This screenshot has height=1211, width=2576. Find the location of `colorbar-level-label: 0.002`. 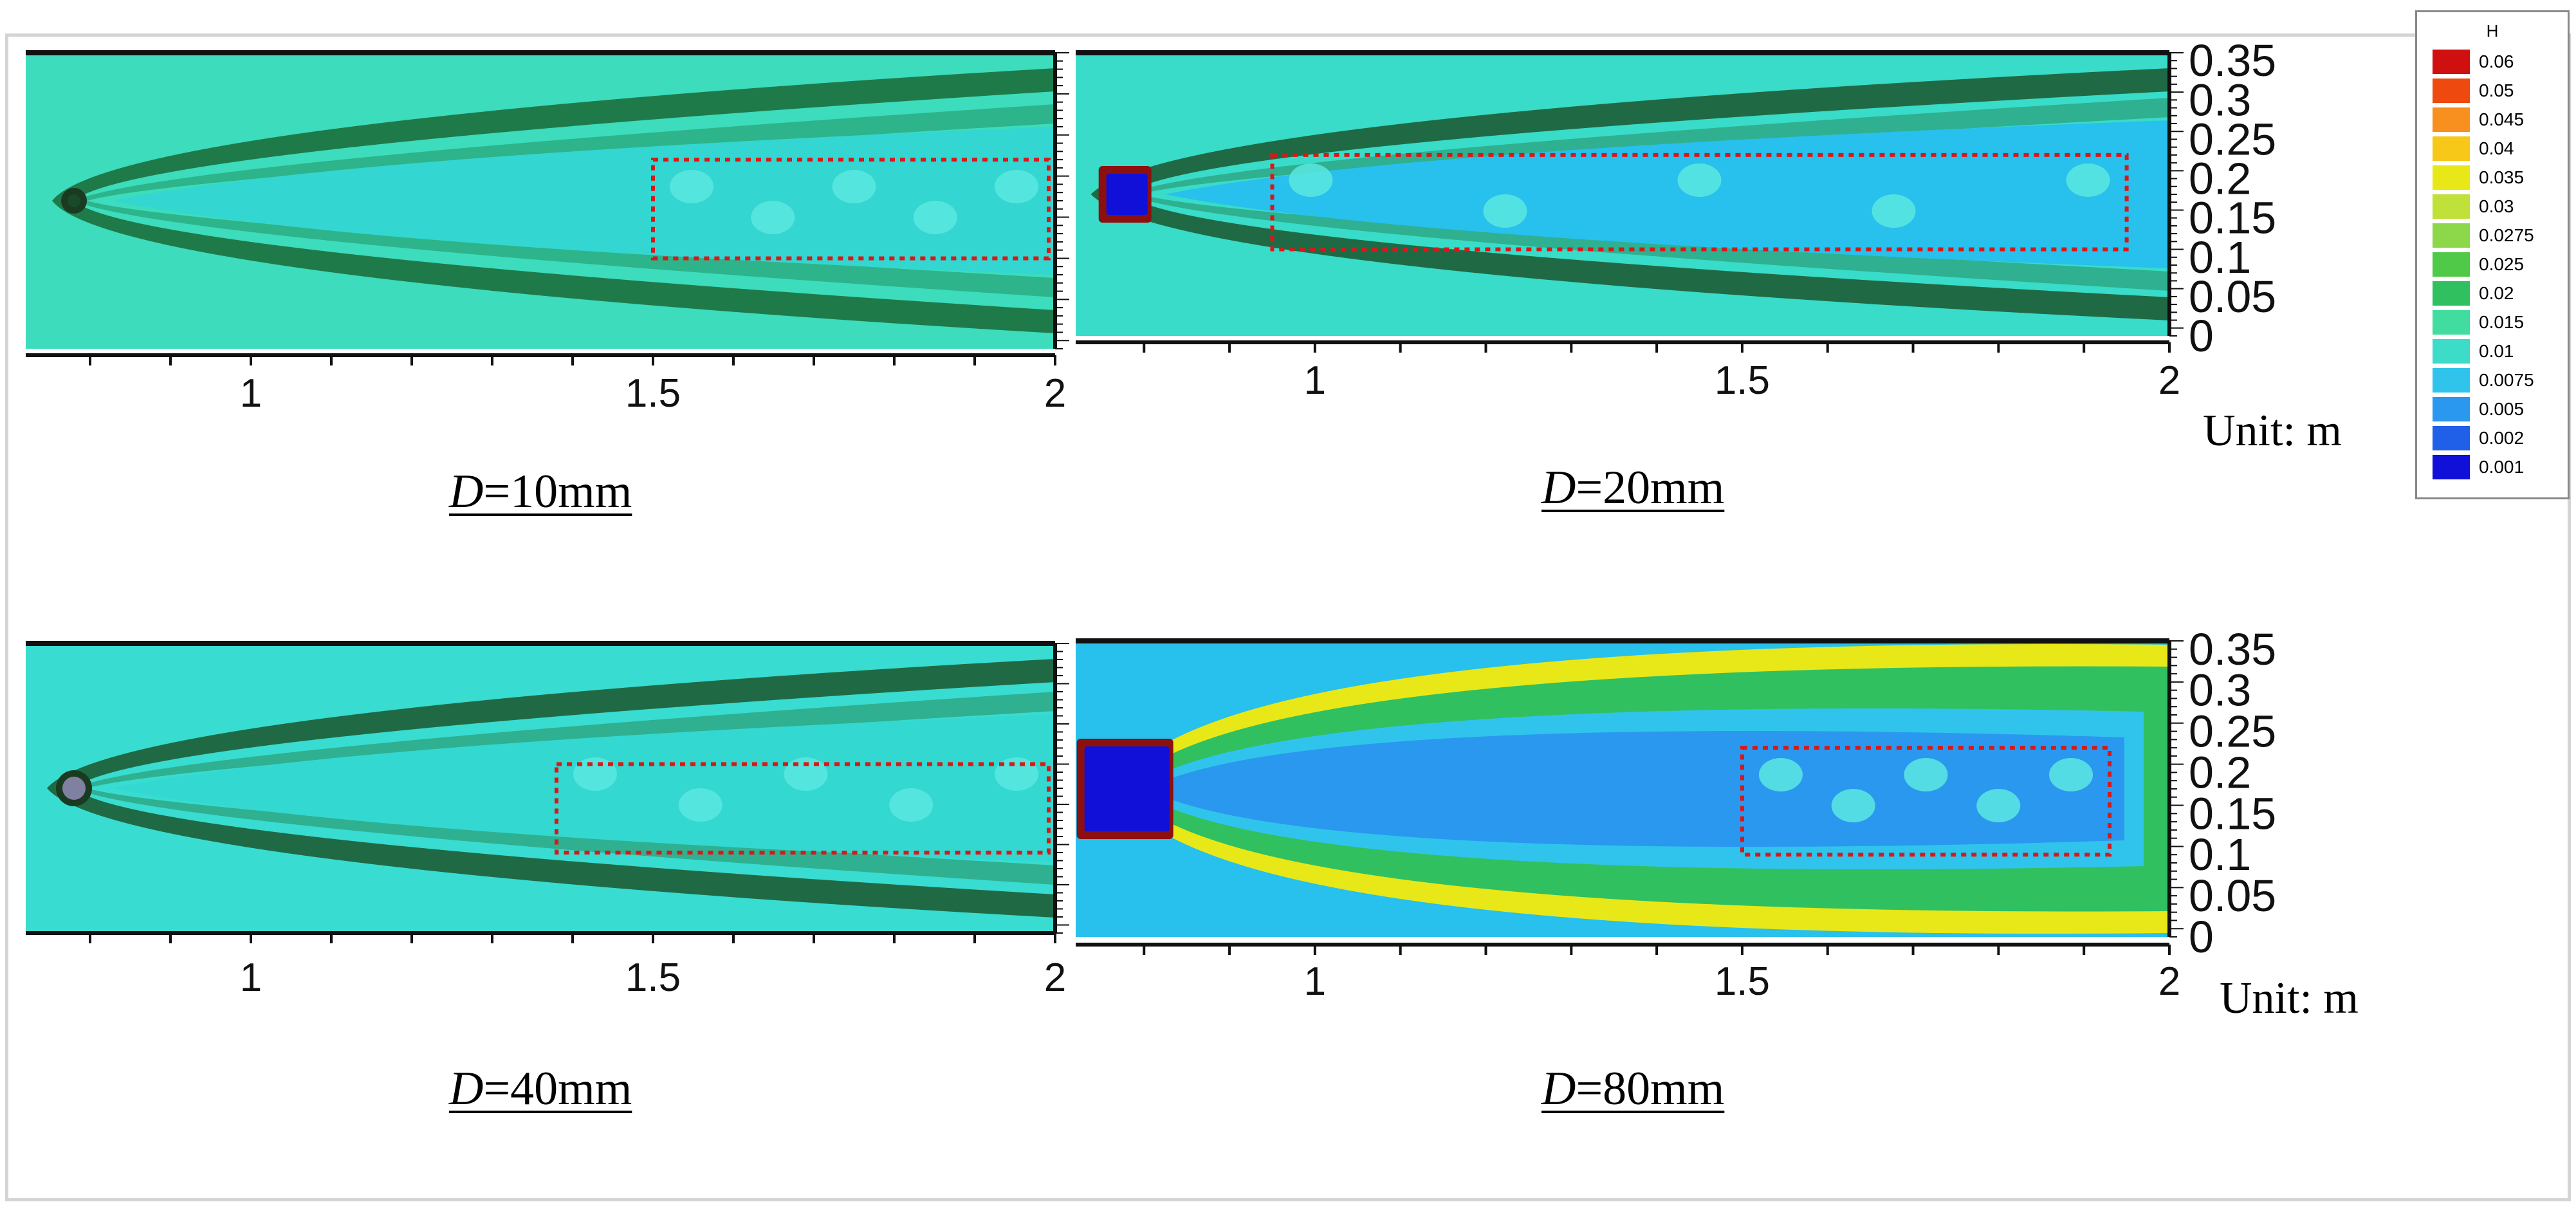

colorbar-level-label: 0.002 is located at coordinates (2502, 438).